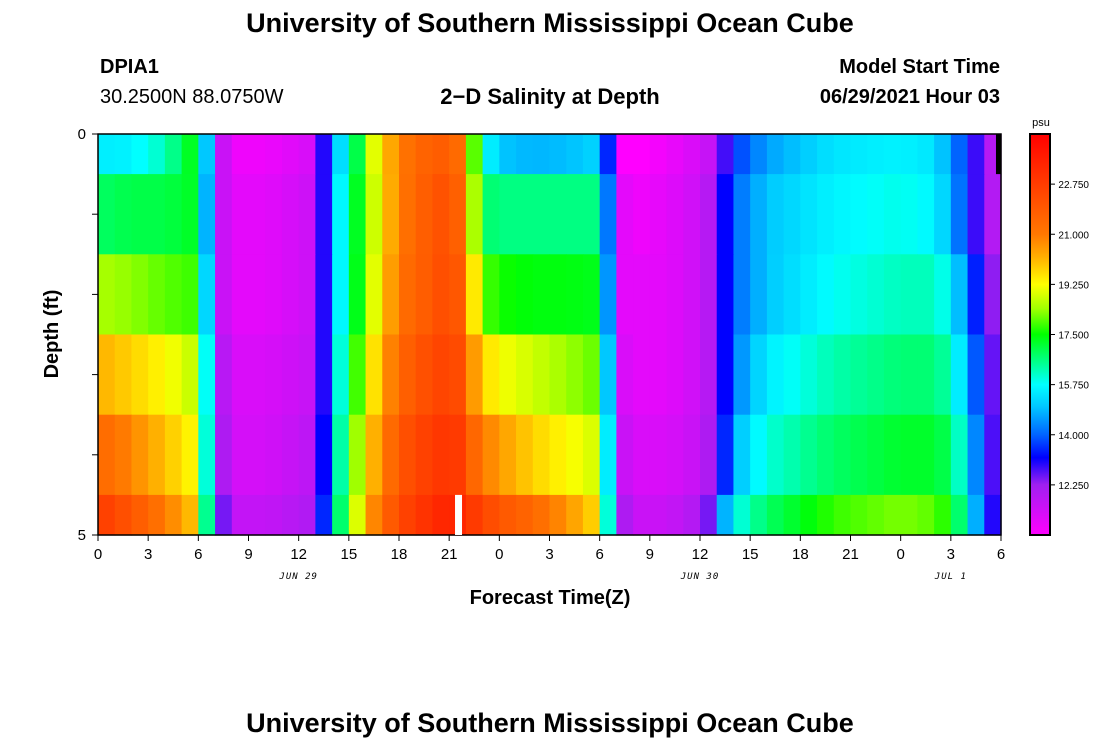 The width and height of the screenshot is (1100, 750). I want to click on colorbar-tick-label: 19.250, so click(1073, 285).